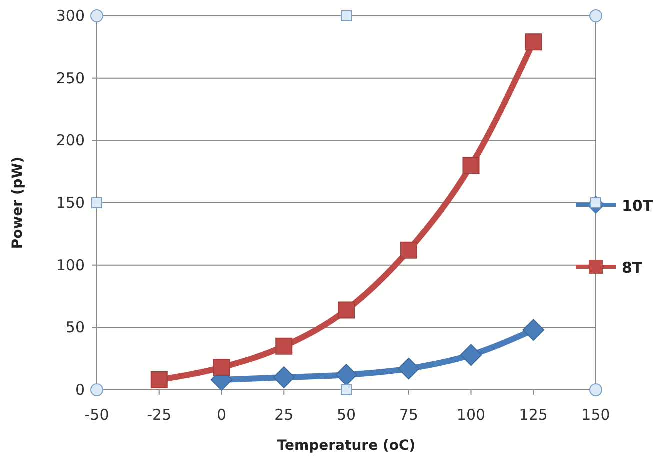 The height and width of the screenshot is (472, 660). Describe the element at coordinates (70, 141) in the screenshot. I see `y-tick-label: 200` at that location.